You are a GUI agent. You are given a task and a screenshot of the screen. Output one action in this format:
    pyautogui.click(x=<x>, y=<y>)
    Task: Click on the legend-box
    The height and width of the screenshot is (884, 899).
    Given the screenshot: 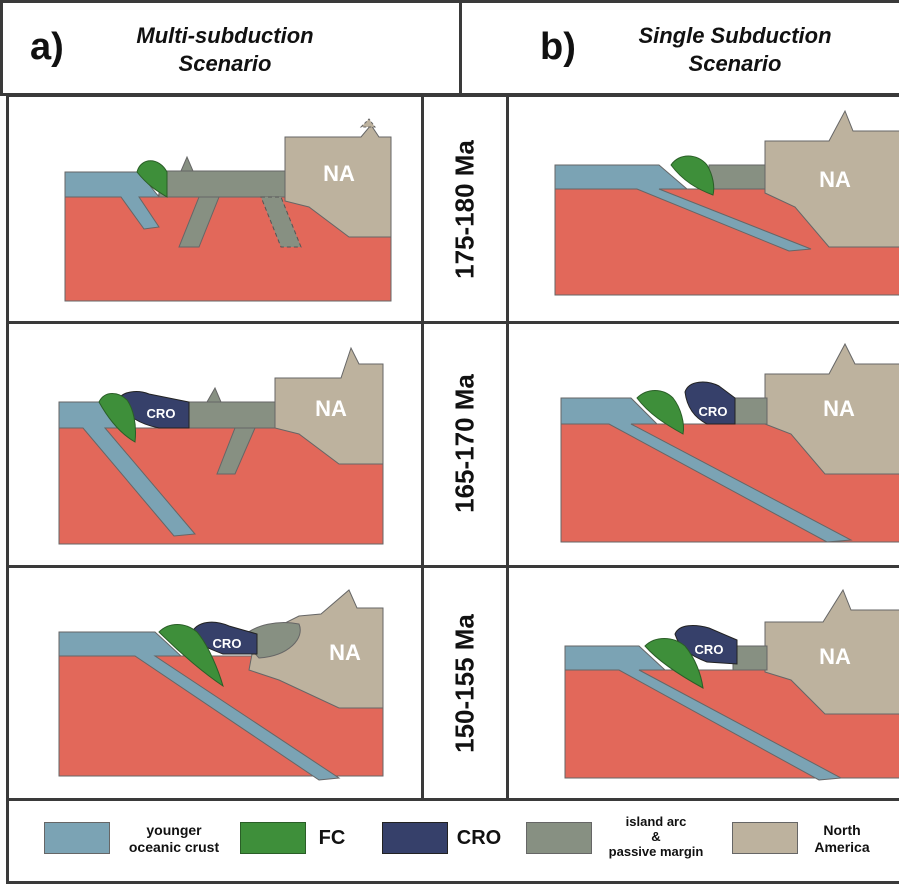 What is the action you would take?
    pyautogui.click(x=452, y=841)
    